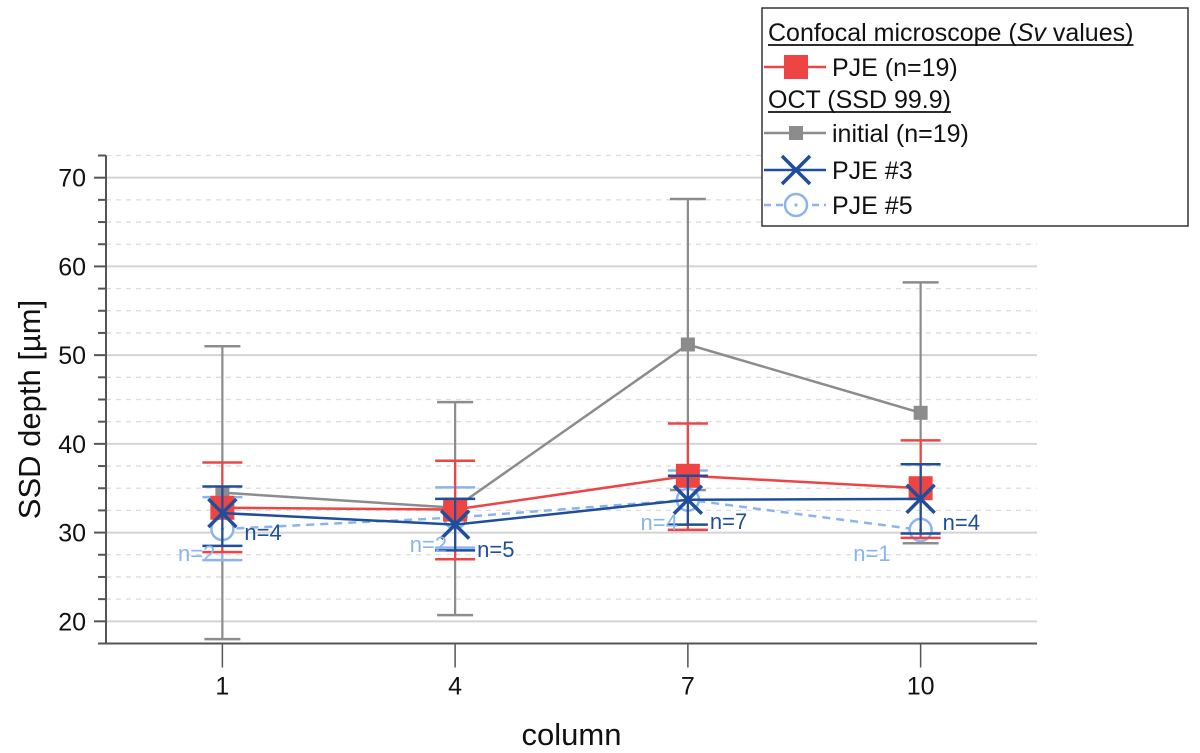  What do you see at coordinates (29, 409) in the screenshot?
I see `y-axis-label: SSD depth [µm]` at bounding box center [29, 409].